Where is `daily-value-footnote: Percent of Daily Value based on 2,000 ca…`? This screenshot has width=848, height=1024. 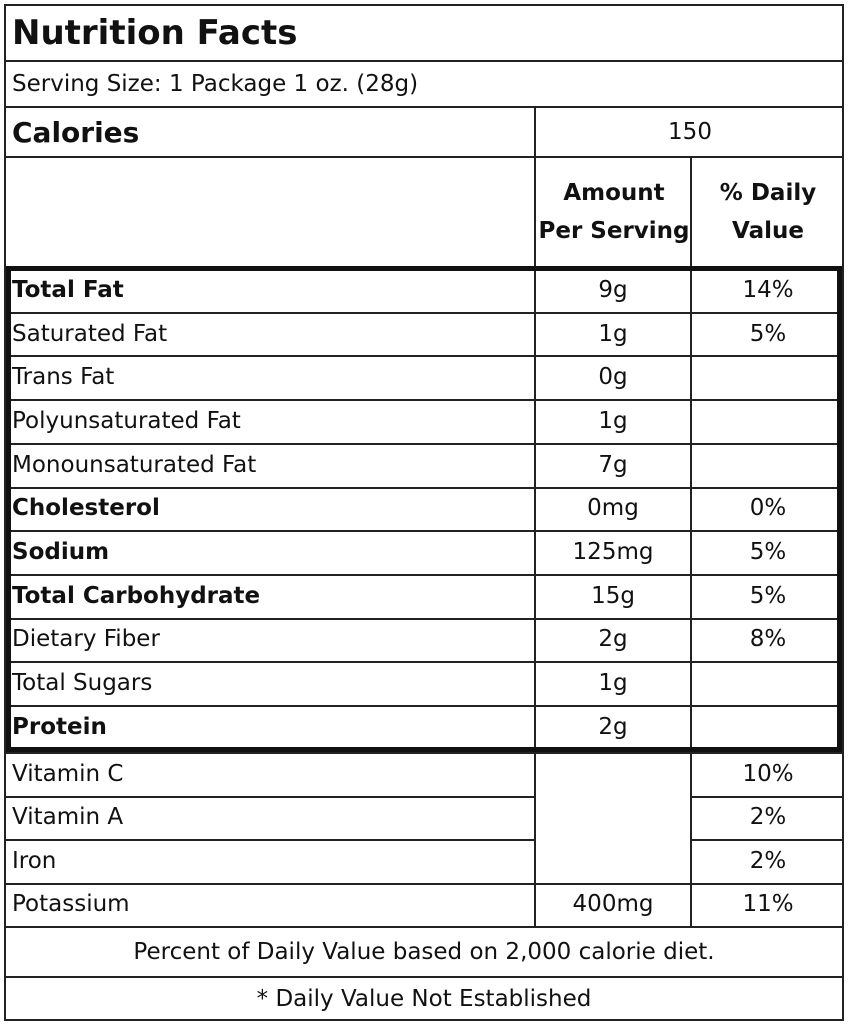 daily-value-footnote: Percent of Daily Value based on 2,000 ca… is located at coordinates (424, 952).